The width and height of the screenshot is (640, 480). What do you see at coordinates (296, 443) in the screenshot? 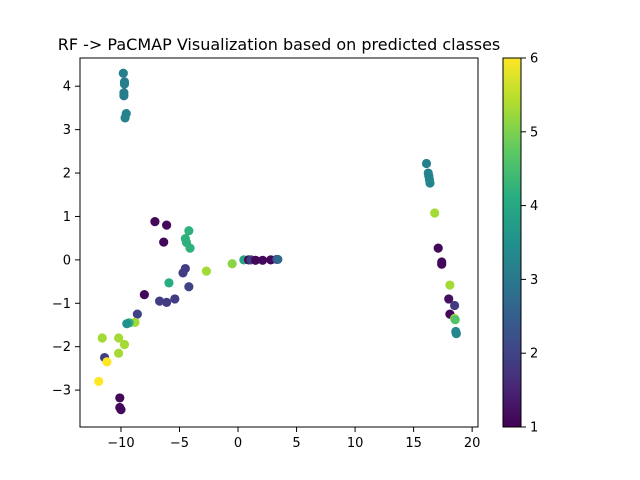
I see `x-tick-label: 5` at bounding box center [296, 443].